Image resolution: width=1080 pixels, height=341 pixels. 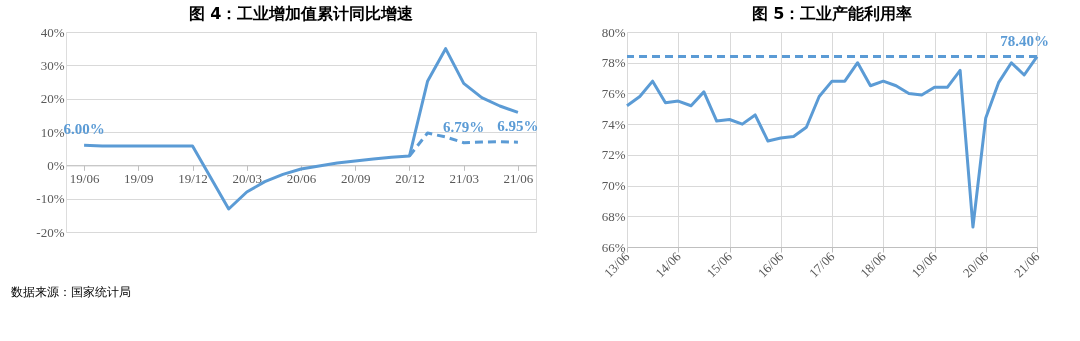 What do you see at coordinates (71, 292) in the screenshot?
I see `source-note: 数据来源：国家统计局` at bounding box center [71, 292].